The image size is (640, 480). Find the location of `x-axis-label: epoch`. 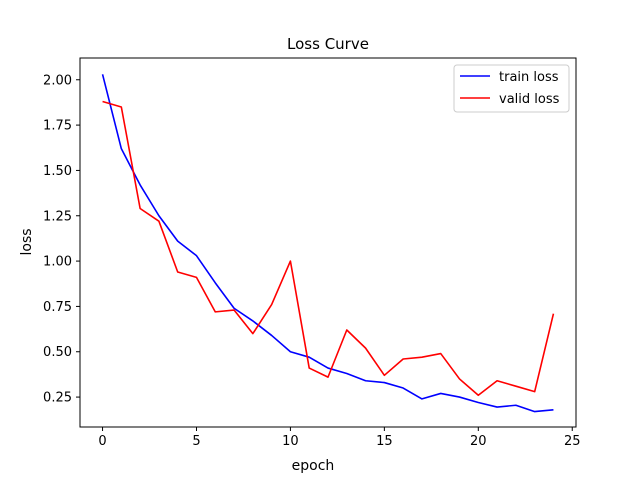

x-axis-label: epoch is located at coordinates (313, 466).